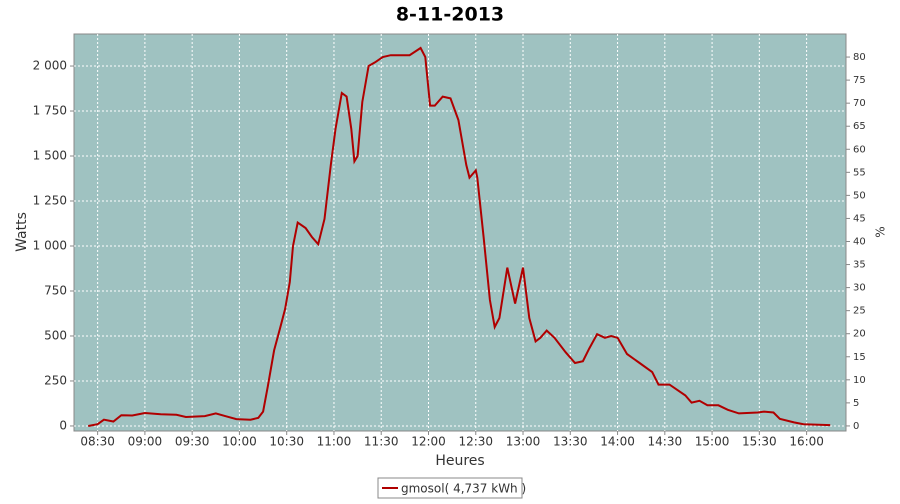 The height and width of the screenshot is (504, 900). What do you see at coordinates (859, 195) in the screenshot?
I see `y2-tick-label: 50` at bounding box center [859, 195].